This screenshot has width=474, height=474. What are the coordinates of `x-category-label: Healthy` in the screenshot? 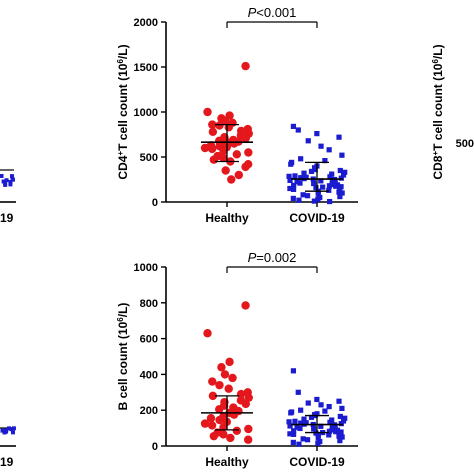 It's located at (227, 218).